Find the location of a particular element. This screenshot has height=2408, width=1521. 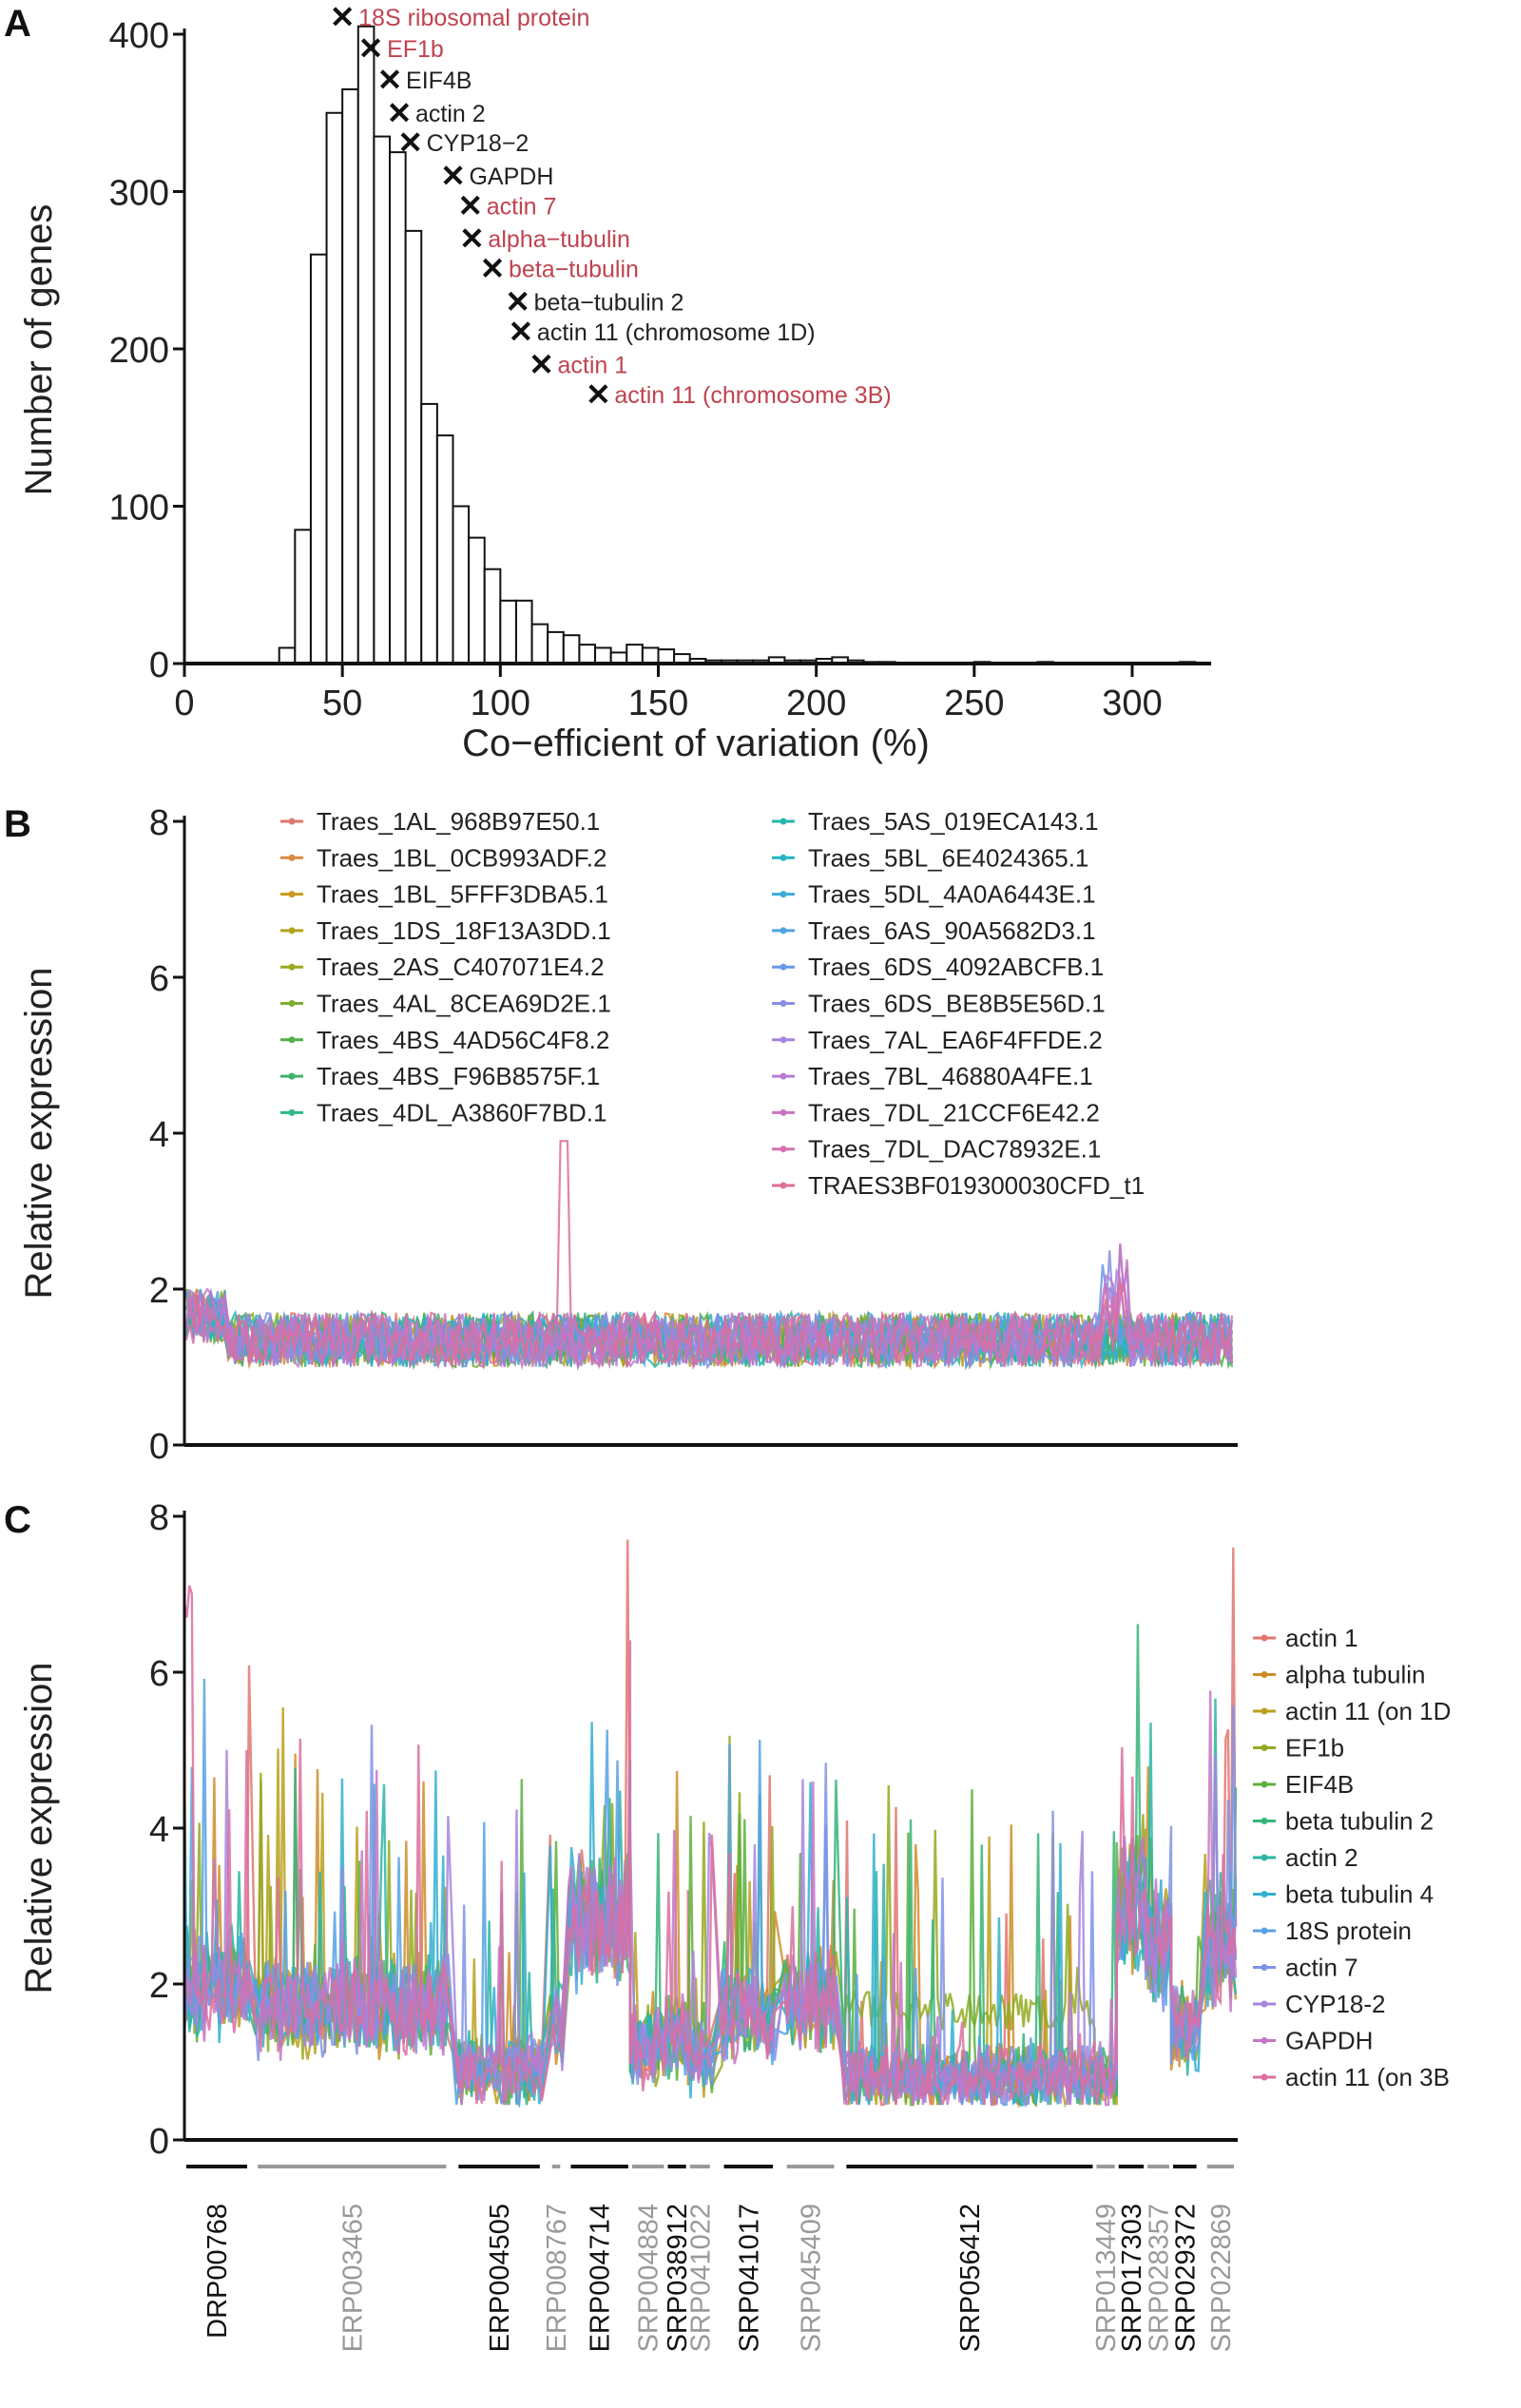

legend-label: Traes_1DS_18F13A3DD.1 is located at coordinates (464, 930).